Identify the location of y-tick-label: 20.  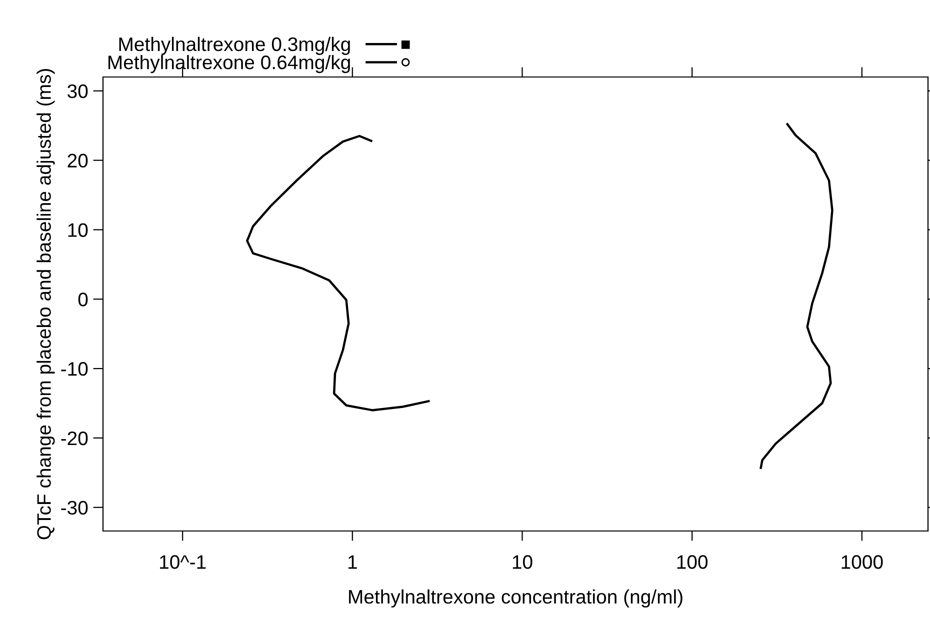
(78, 161).